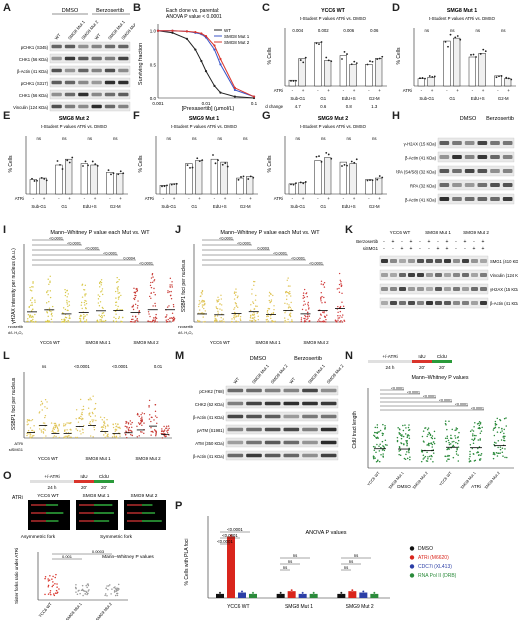  What do you see at coordinates (258, 359) in the screenshot?
I see `blot-m-dmso-label: DMSO` at bounding box center [258, 359].